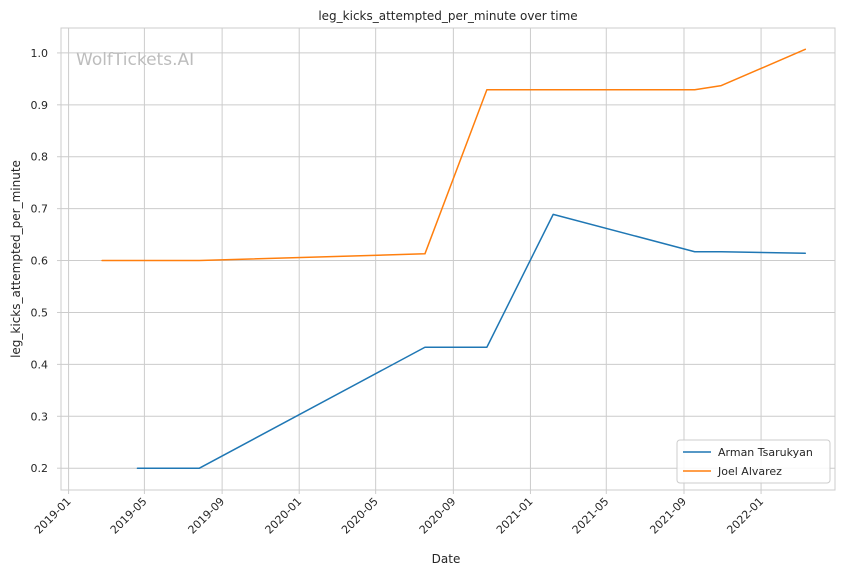 The image size is (844, 575). I want to click on y-tick-label: 0.3, so click(40, 416).